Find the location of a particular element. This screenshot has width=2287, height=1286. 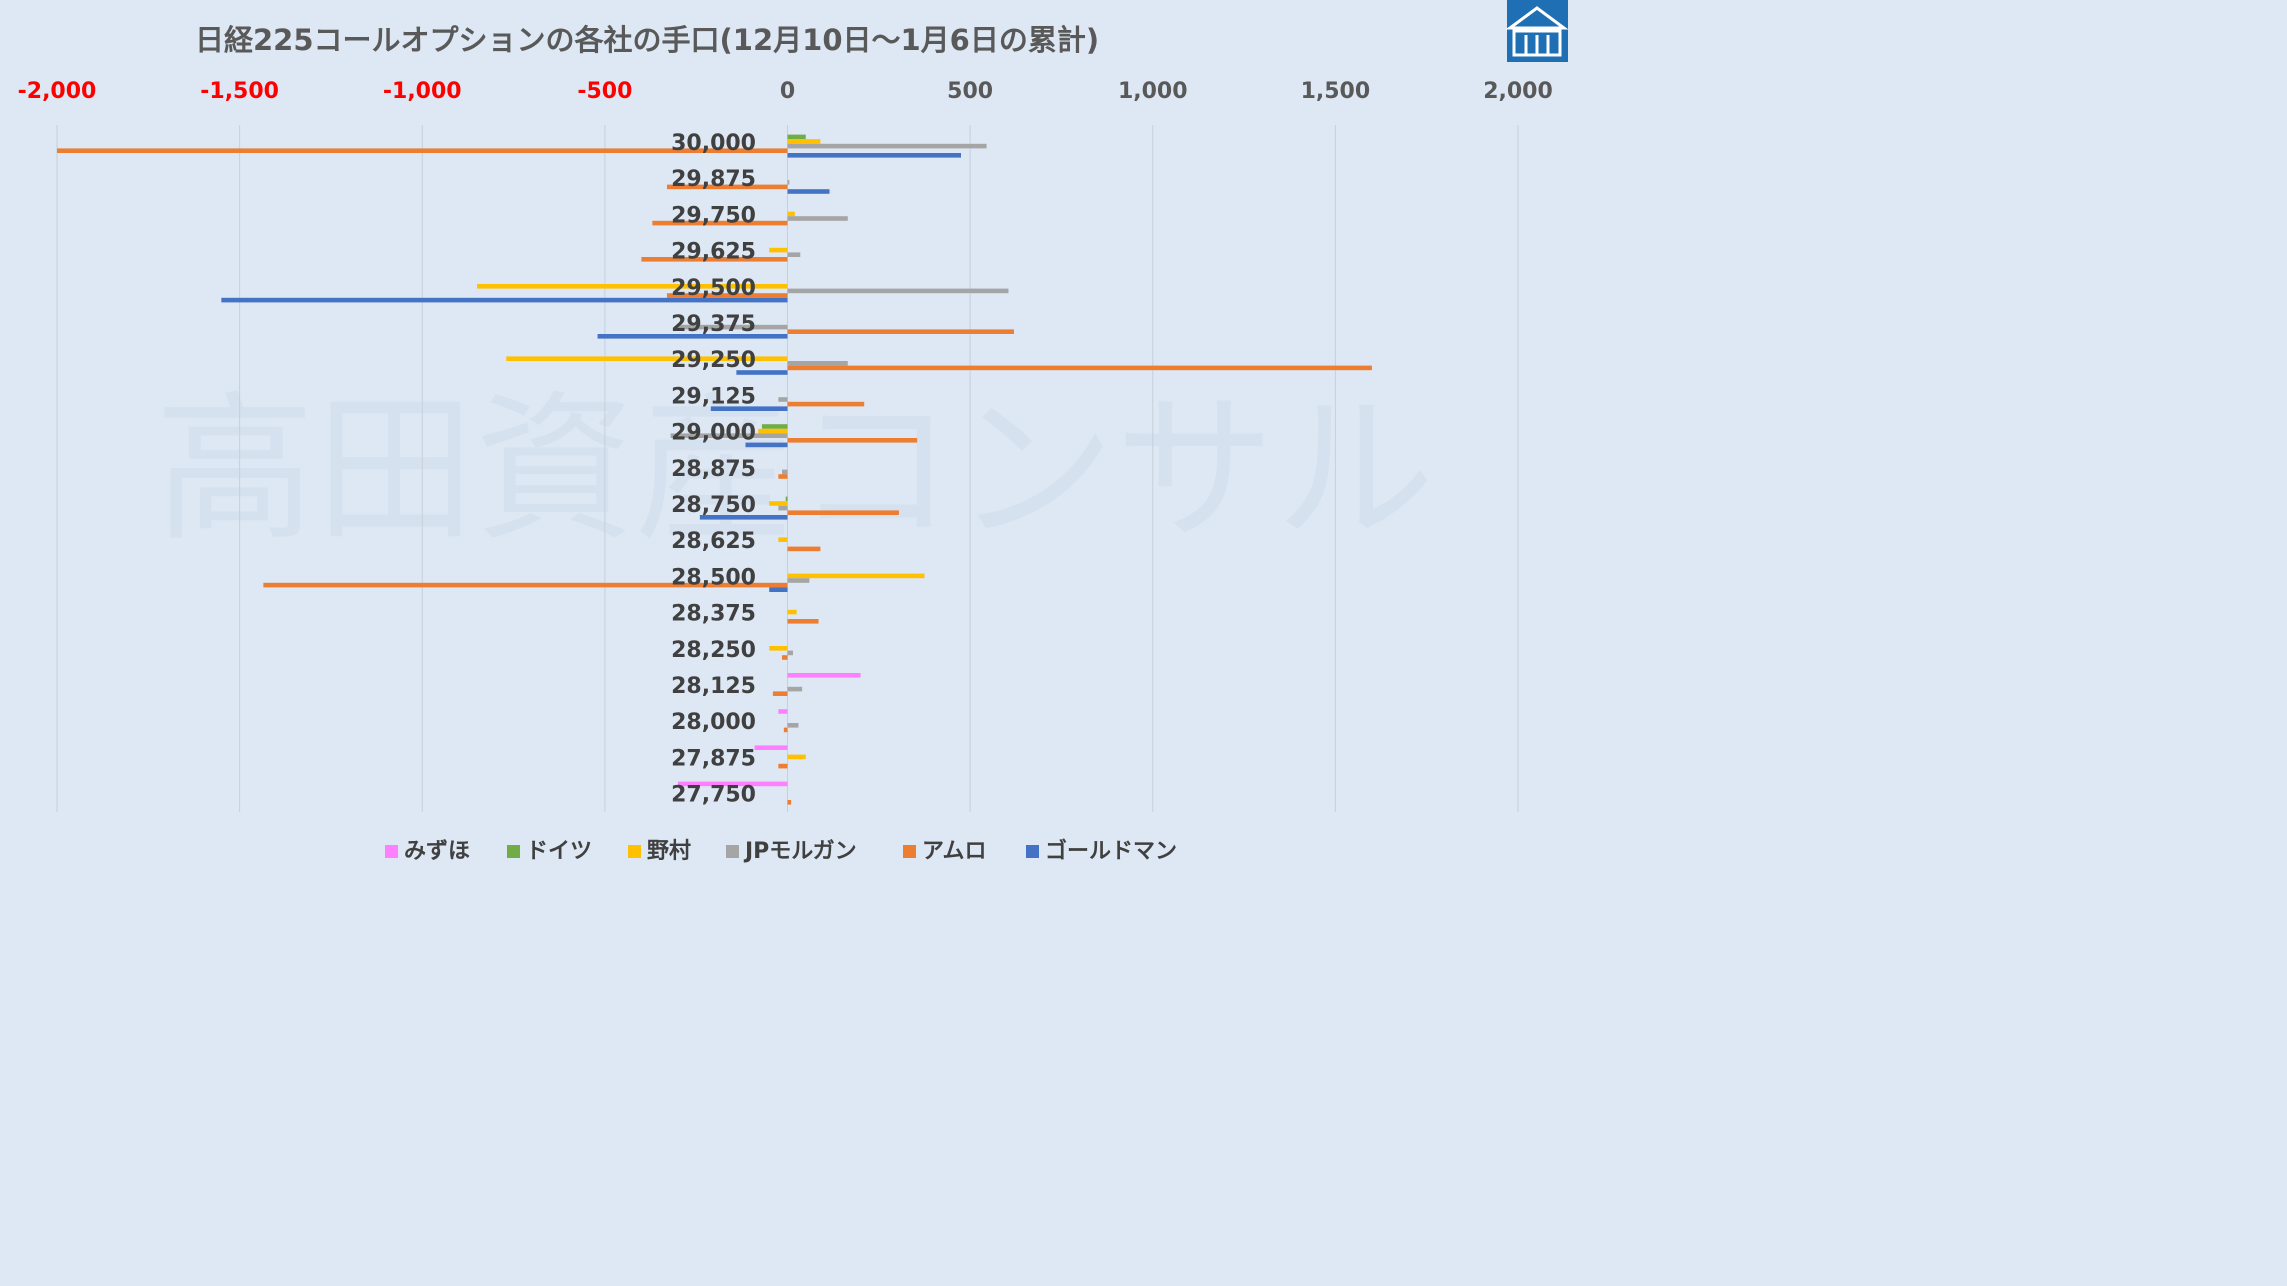

legend-label: JPモルガン is located at coordinates (800, 851).